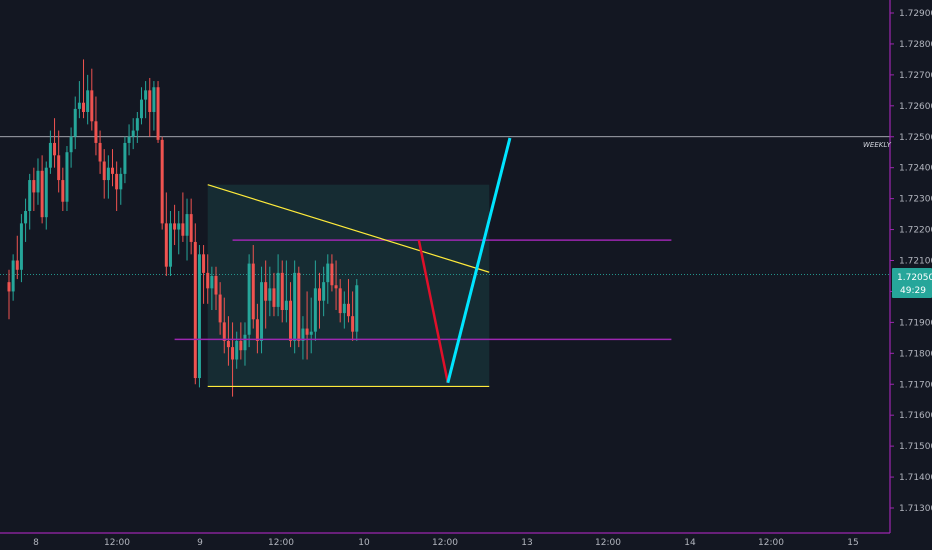 Image resolution: width=932 pixels, height=550 pixels. Describe the element at coordinates (915, 138) in the screenshot. I see `y-tick-label: 1.72500` at that location.